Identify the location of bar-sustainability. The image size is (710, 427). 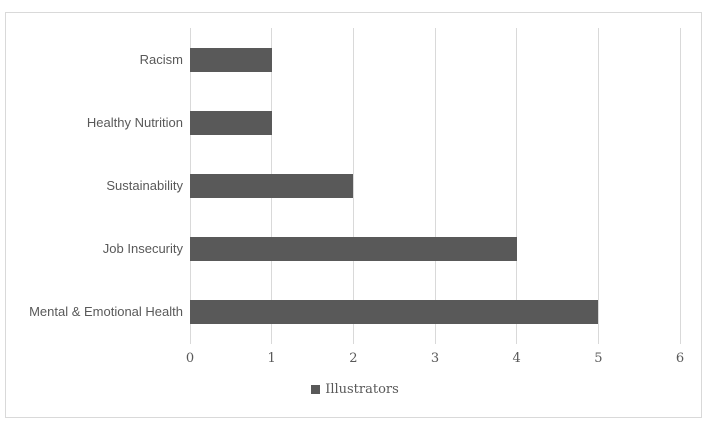
(272, 185).